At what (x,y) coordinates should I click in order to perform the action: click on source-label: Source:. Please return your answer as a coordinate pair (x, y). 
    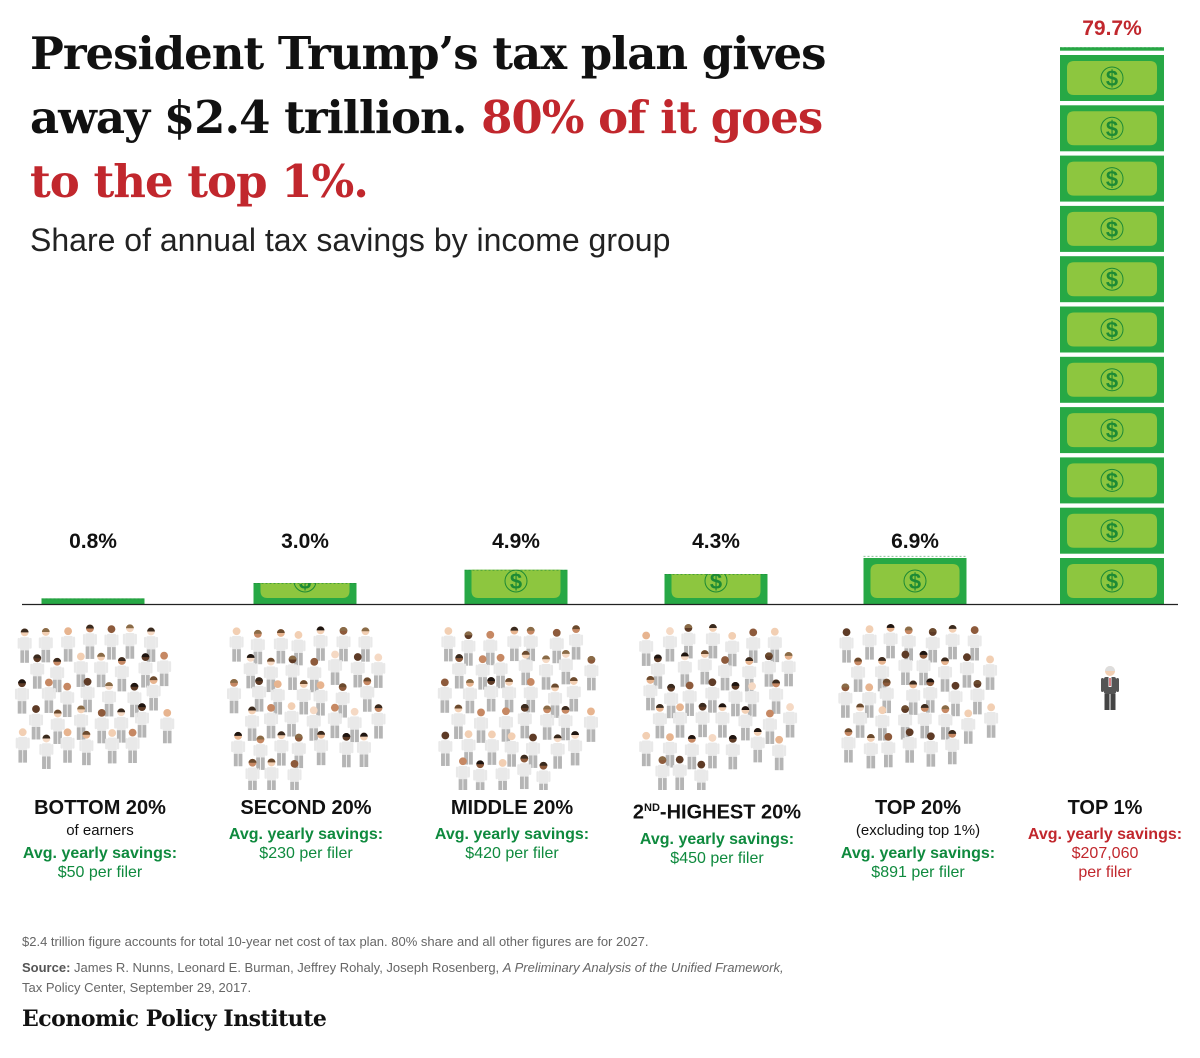
    Looking at the image, I should click on (46, 967).